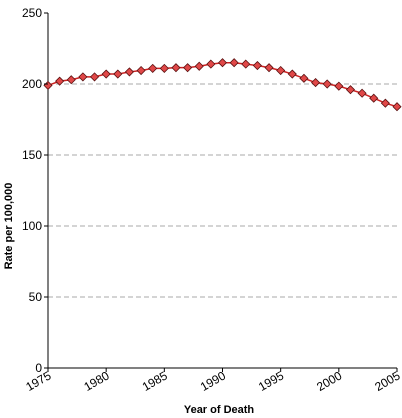  Describe the element at coordinates (350, 90) in the screenshot. I see `data-point-2001` at that location.